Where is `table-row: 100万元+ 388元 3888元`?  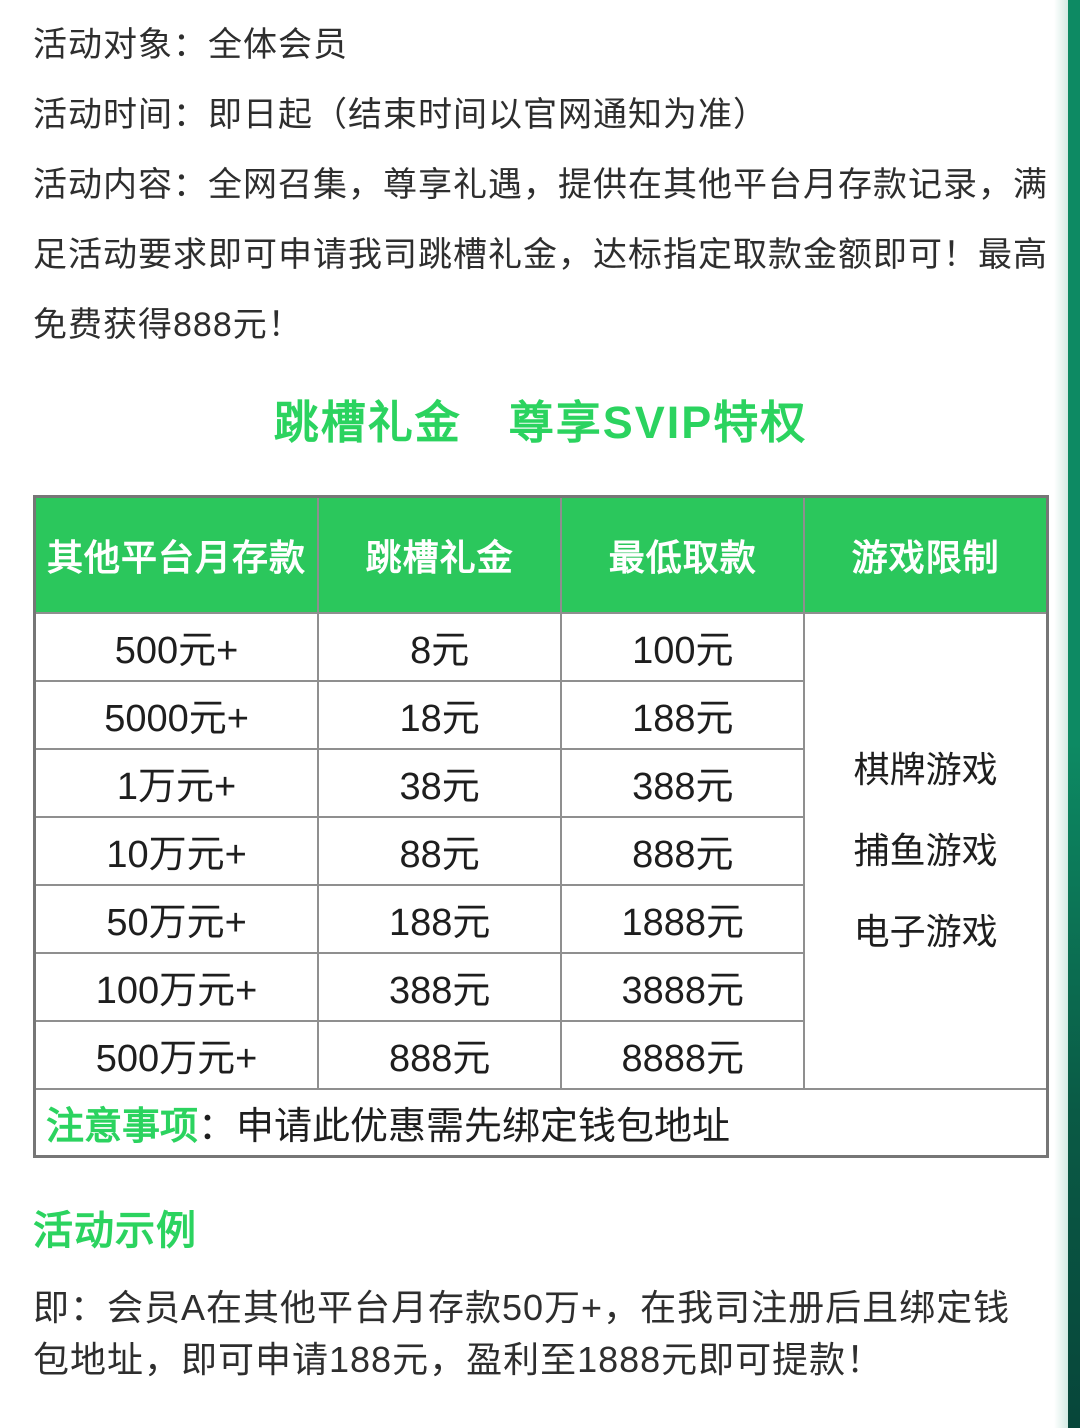 table-row: 100万元+ 388元 3888元 is located at coordinates (540, 986).